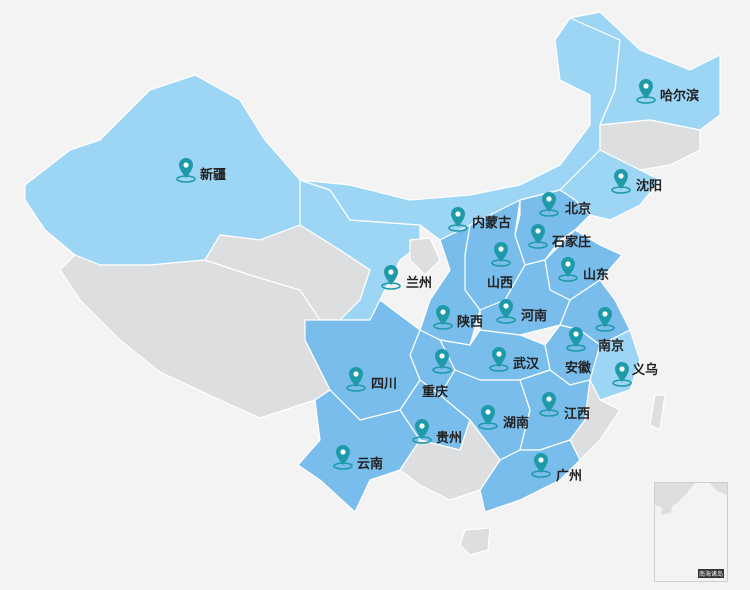 The height and width of the screenshot is (590, 750). Describe the element at coordinates (435, 392) in the screenshot. I see `marker-label: 重庆` at that location.